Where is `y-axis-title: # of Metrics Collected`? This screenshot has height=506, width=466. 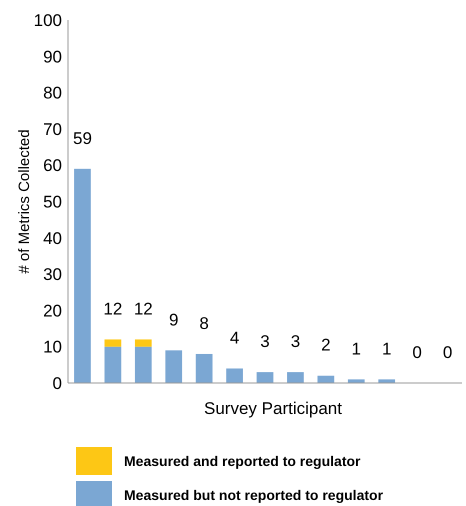 y-axis-title: # of Metrics Collected is located at coordinates (24, 201).